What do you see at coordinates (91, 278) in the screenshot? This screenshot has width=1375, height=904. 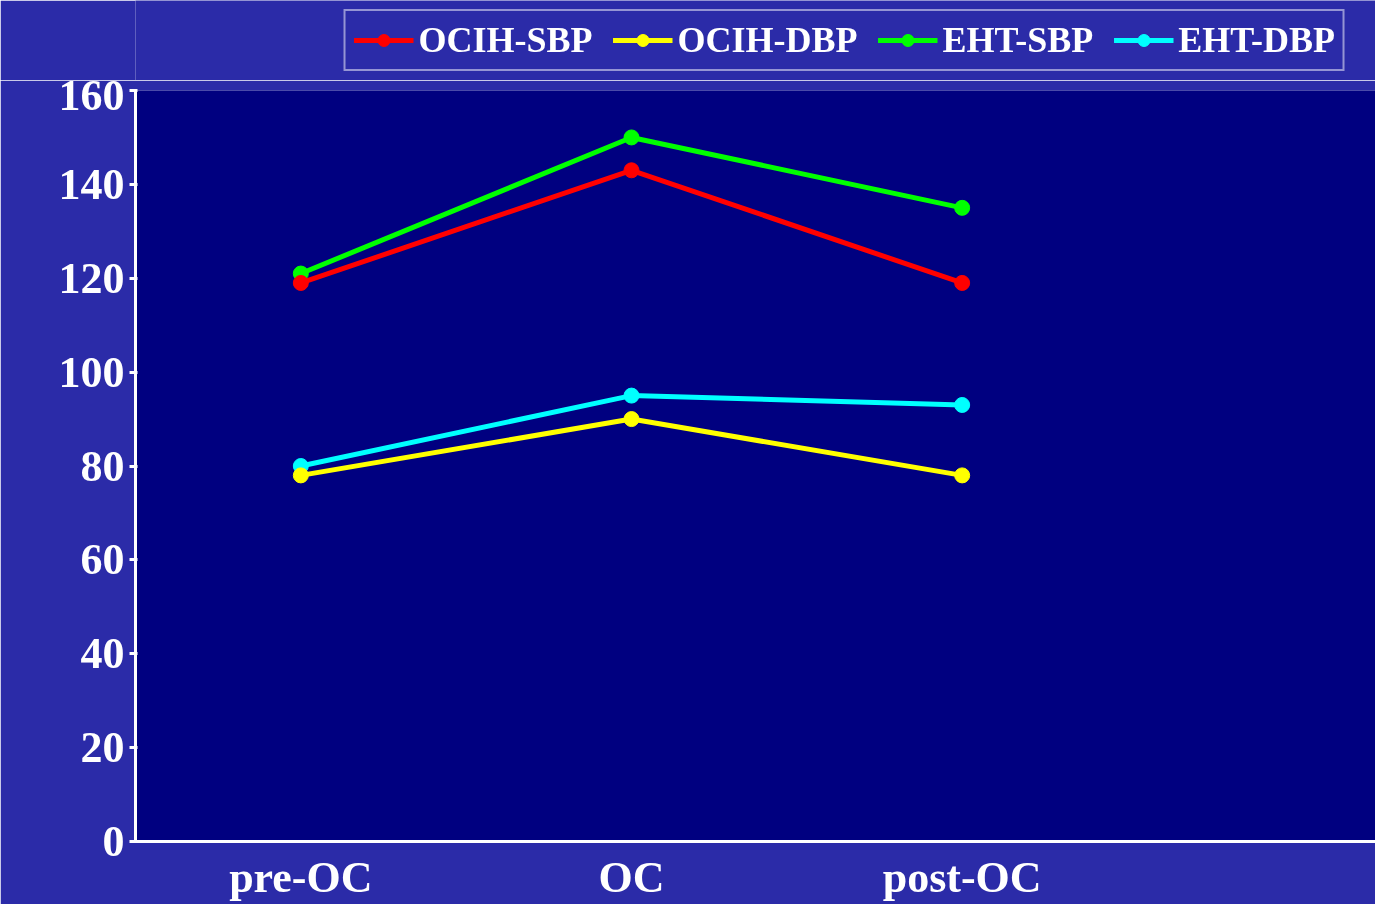 I see `y-tick-label: 120` at bounding box center [91, 278].